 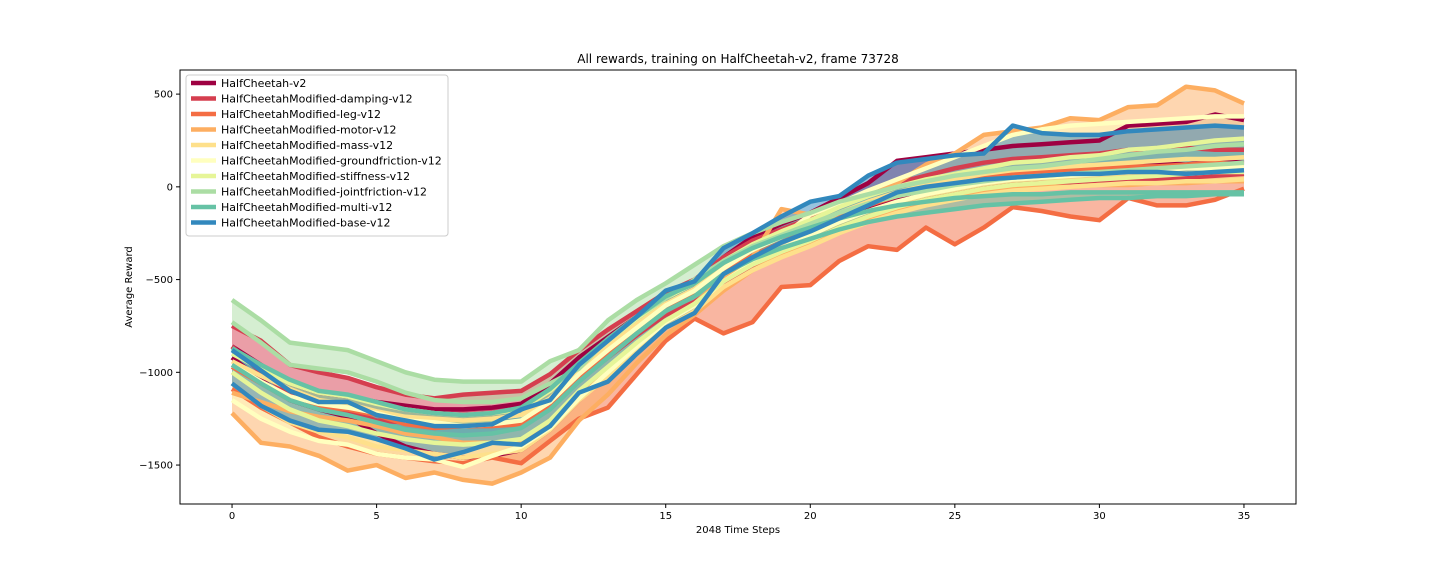 I want to click on legend-entry: HalfCheetahModified-motor-v12, so click(x=309, y=130).